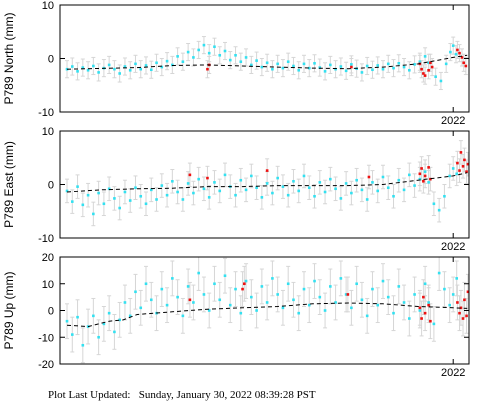 The image size is (481, 404). What do you see at coordinates (9, 184) in the screenshot?
I see `y-axis-label: P789 East (mm)` at bounding box center [9, 184].